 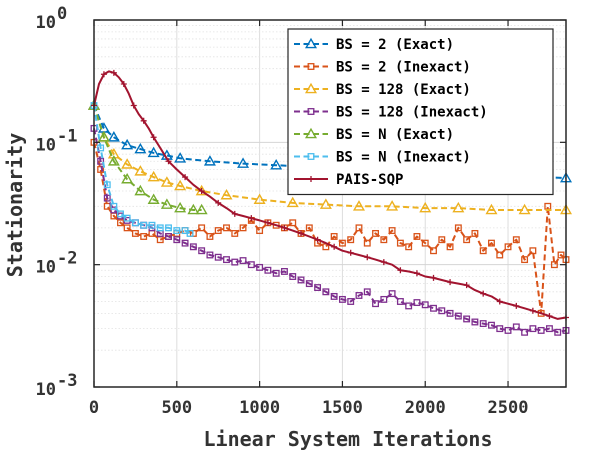 What do you see at coordinates (15, 205) in the screenshot?
I see `y-axis-label: Stationarity` at bounding box center [15, 205].